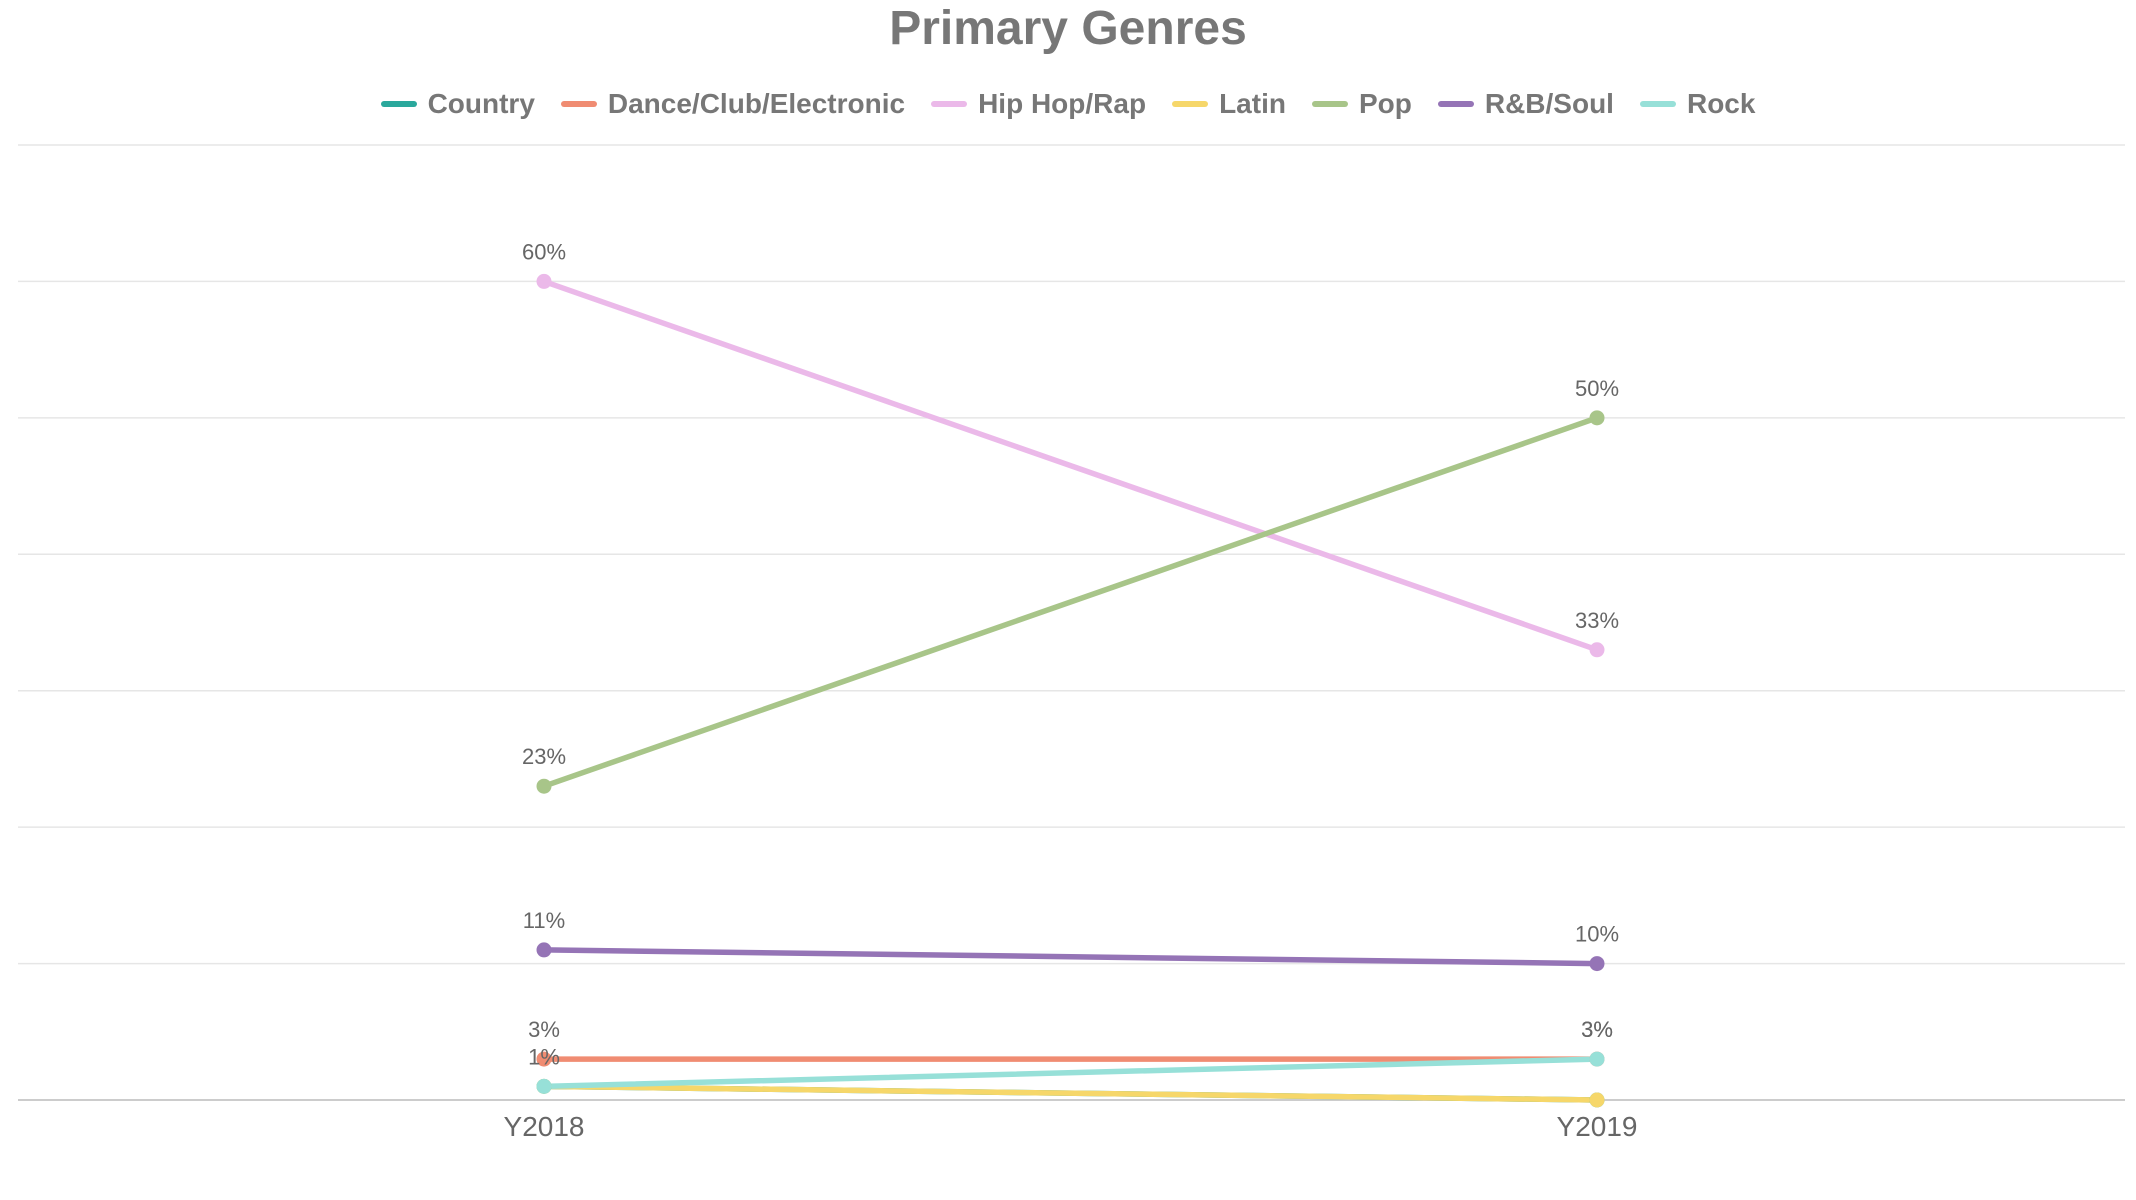 This screenshot has height=1200, width=2136. I want to click on data-label: 11%, so click(544, 920).